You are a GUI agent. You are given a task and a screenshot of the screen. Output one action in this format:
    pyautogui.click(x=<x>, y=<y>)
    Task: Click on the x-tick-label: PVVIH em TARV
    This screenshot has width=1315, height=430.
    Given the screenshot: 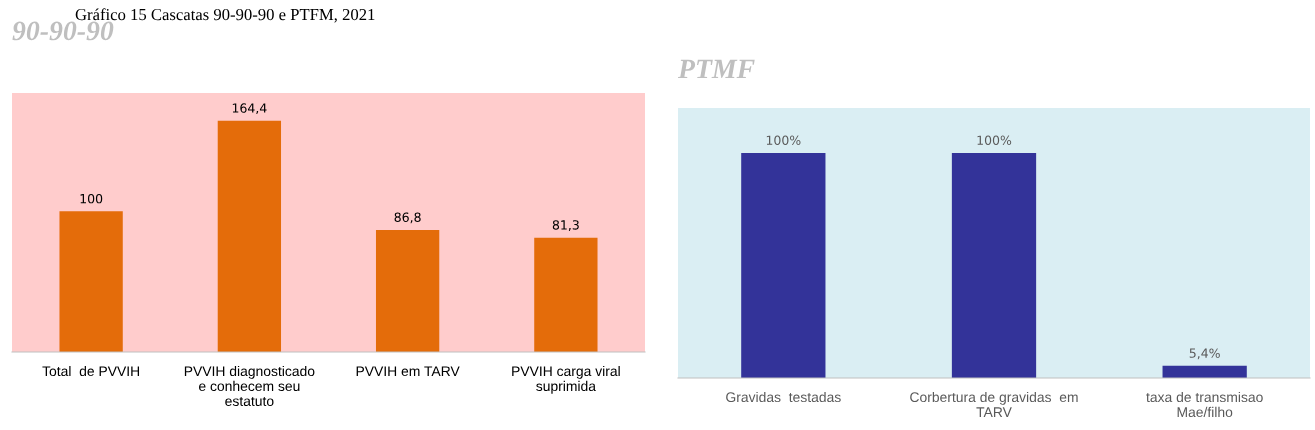 What is the action you would take?
    pyautogui.click(x=408, y=371)
    